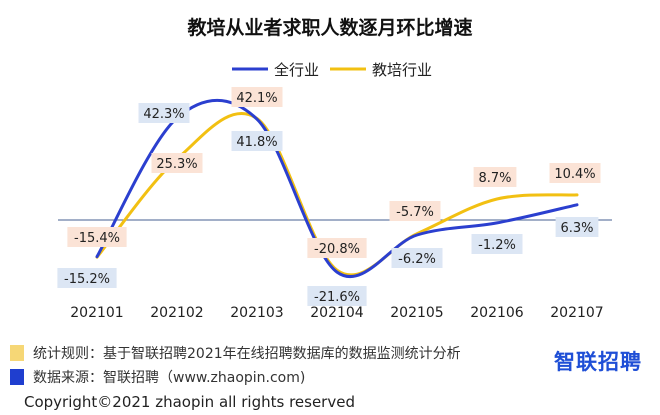 Image resolution: width=660 pixels, height=415 pixels. Describe the element at coordinates (576, 313) in the screenshot. I see `x-tick-label: 202107` at that location.